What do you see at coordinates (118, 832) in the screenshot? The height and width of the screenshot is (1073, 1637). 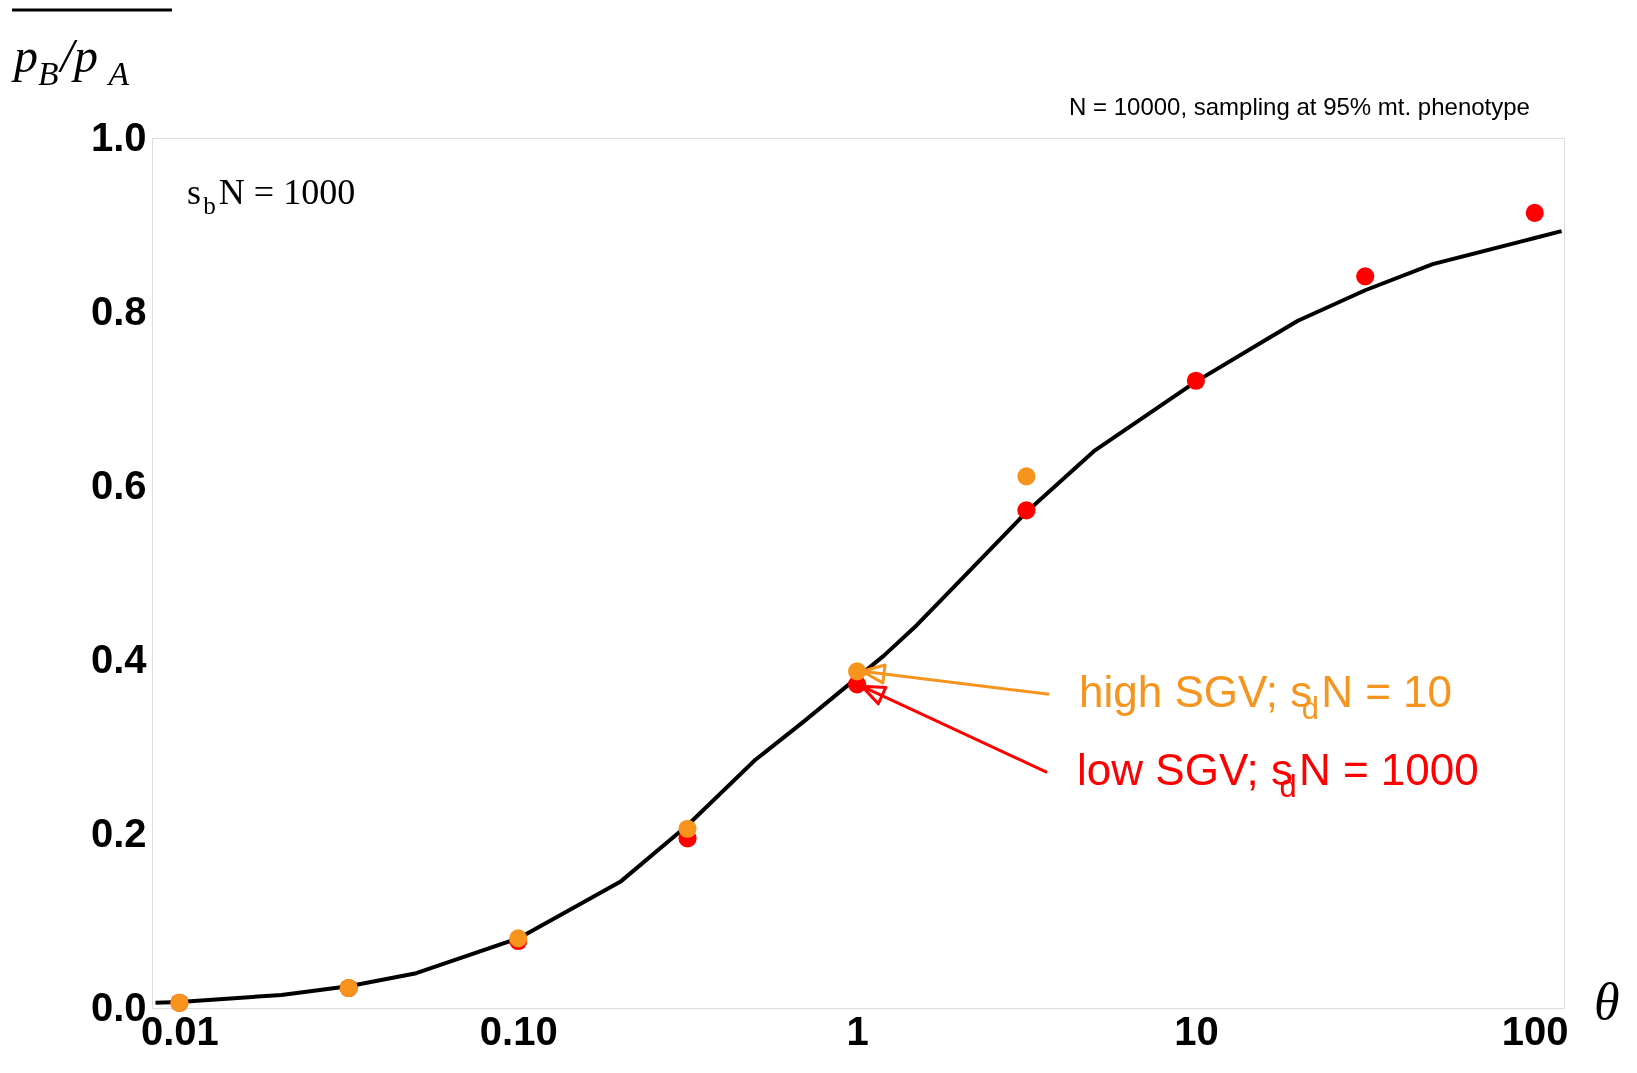 I see `y-tick-label: 0.2` at bounding box center [118, 832].